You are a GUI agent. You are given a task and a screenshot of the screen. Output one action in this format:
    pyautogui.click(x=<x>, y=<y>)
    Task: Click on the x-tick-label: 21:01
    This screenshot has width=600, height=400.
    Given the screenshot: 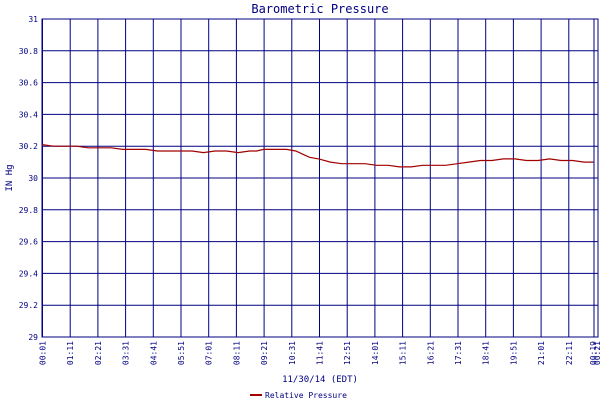 What is the action you would take?
    pyautogui.click(x=541, y=353)
    